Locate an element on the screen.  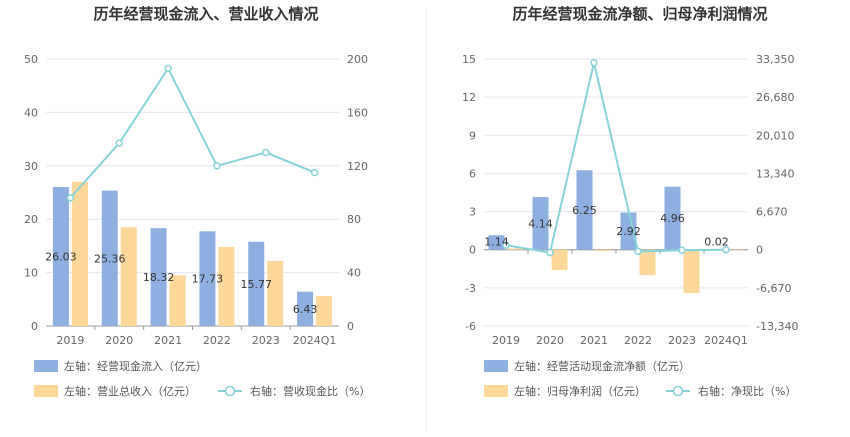
right-axis-tick-label: 33,350 is located at coordinates (775, 59).